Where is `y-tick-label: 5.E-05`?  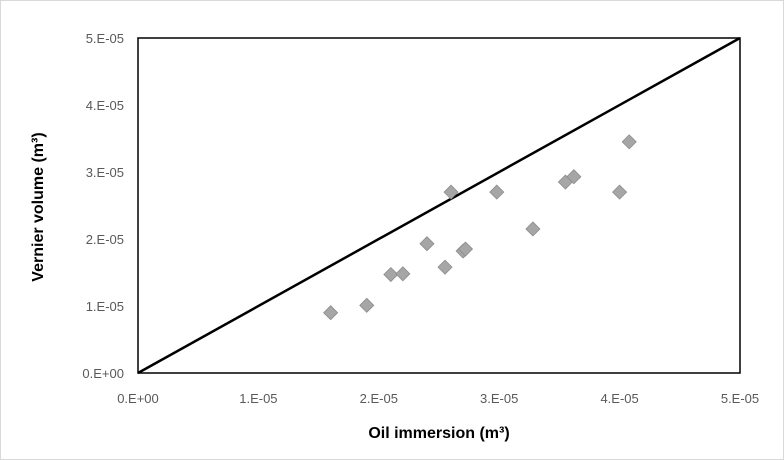
y-tick-label: 5.E-05 is located at coordinates (105, 38).